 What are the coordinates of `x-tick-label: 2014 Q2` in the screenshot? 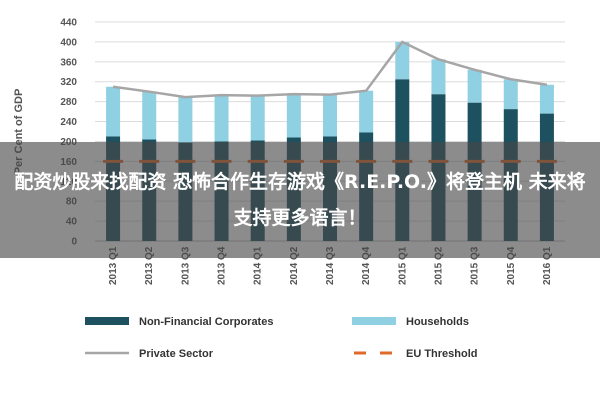 It's located at (294, 265).